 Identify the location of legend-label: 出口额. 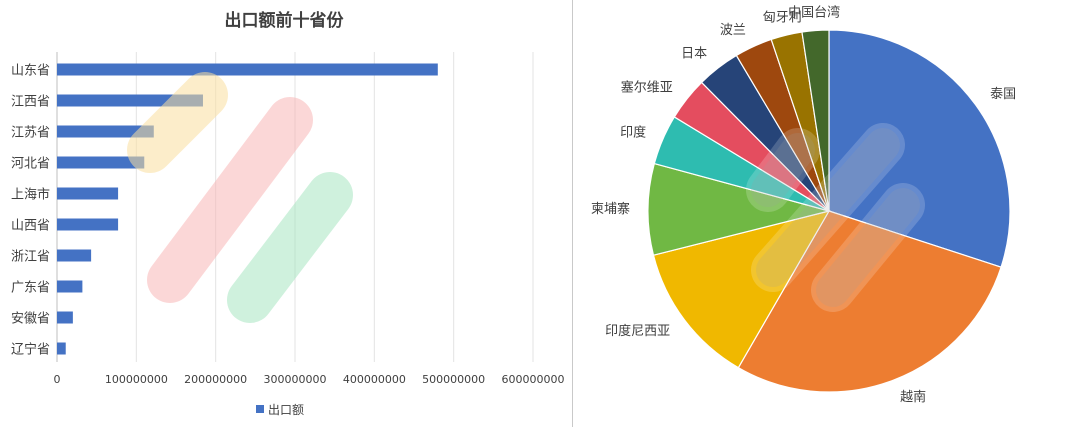
(286, 410).